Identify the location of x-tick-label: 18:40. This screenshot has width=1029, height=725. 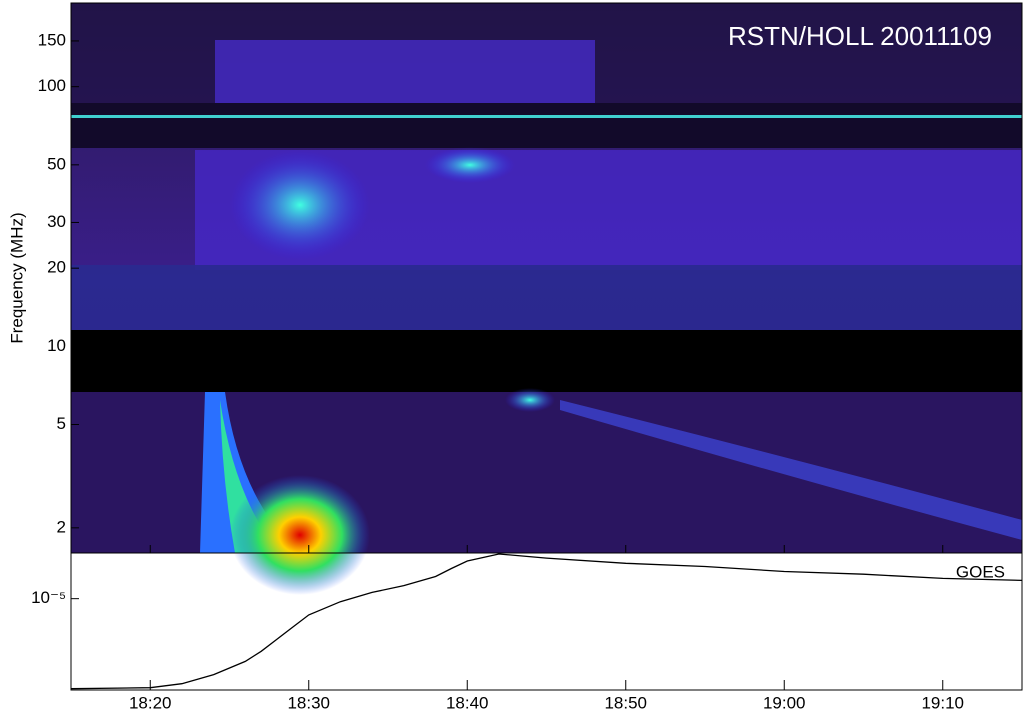
(467, 702).